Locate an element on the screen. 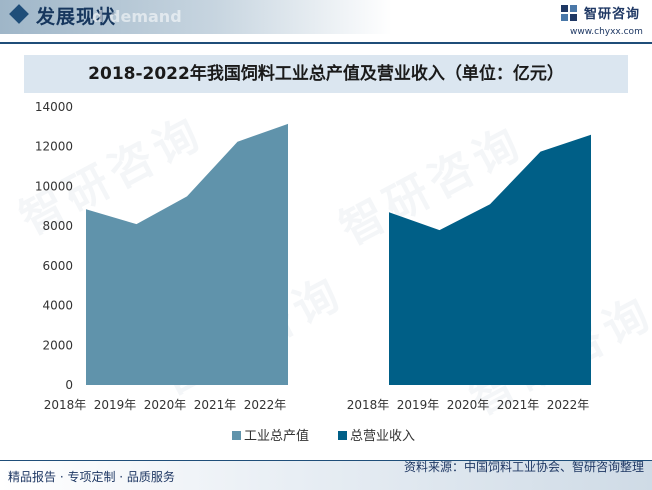 The width and height of the screenshot is (652, 490). header-divider is located at coordinates (326, 43).